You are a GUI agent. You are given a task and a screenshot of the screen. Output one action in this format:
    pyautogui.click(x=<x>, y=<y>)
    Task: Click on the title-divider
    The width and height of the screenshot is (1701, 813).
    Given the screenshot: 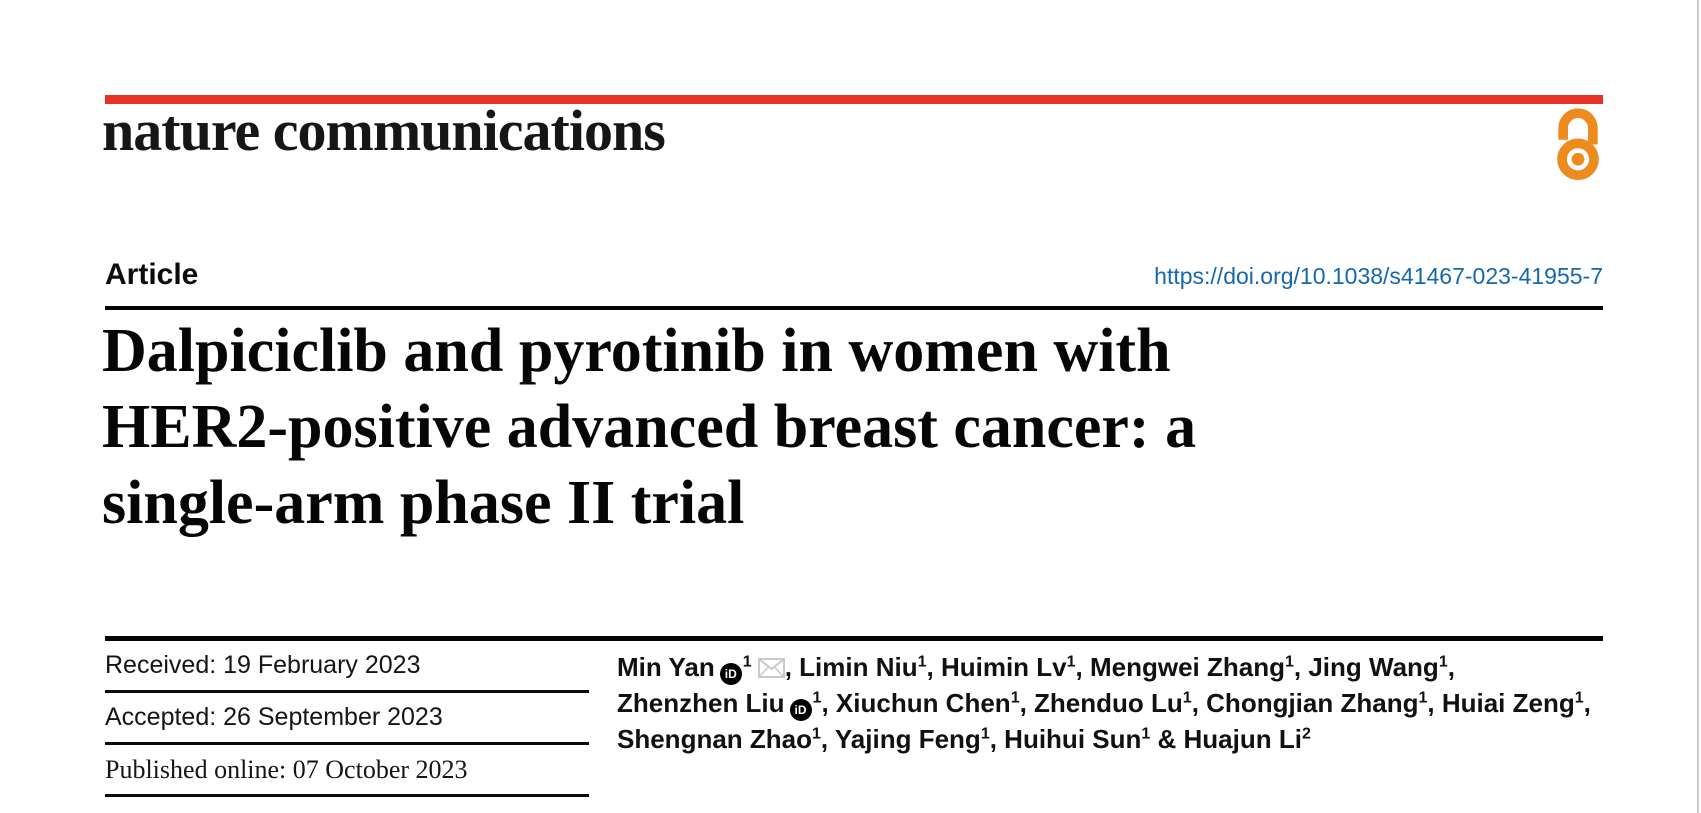 What is the action you would take?
    pyautogui.click(x=854, y=638)
    